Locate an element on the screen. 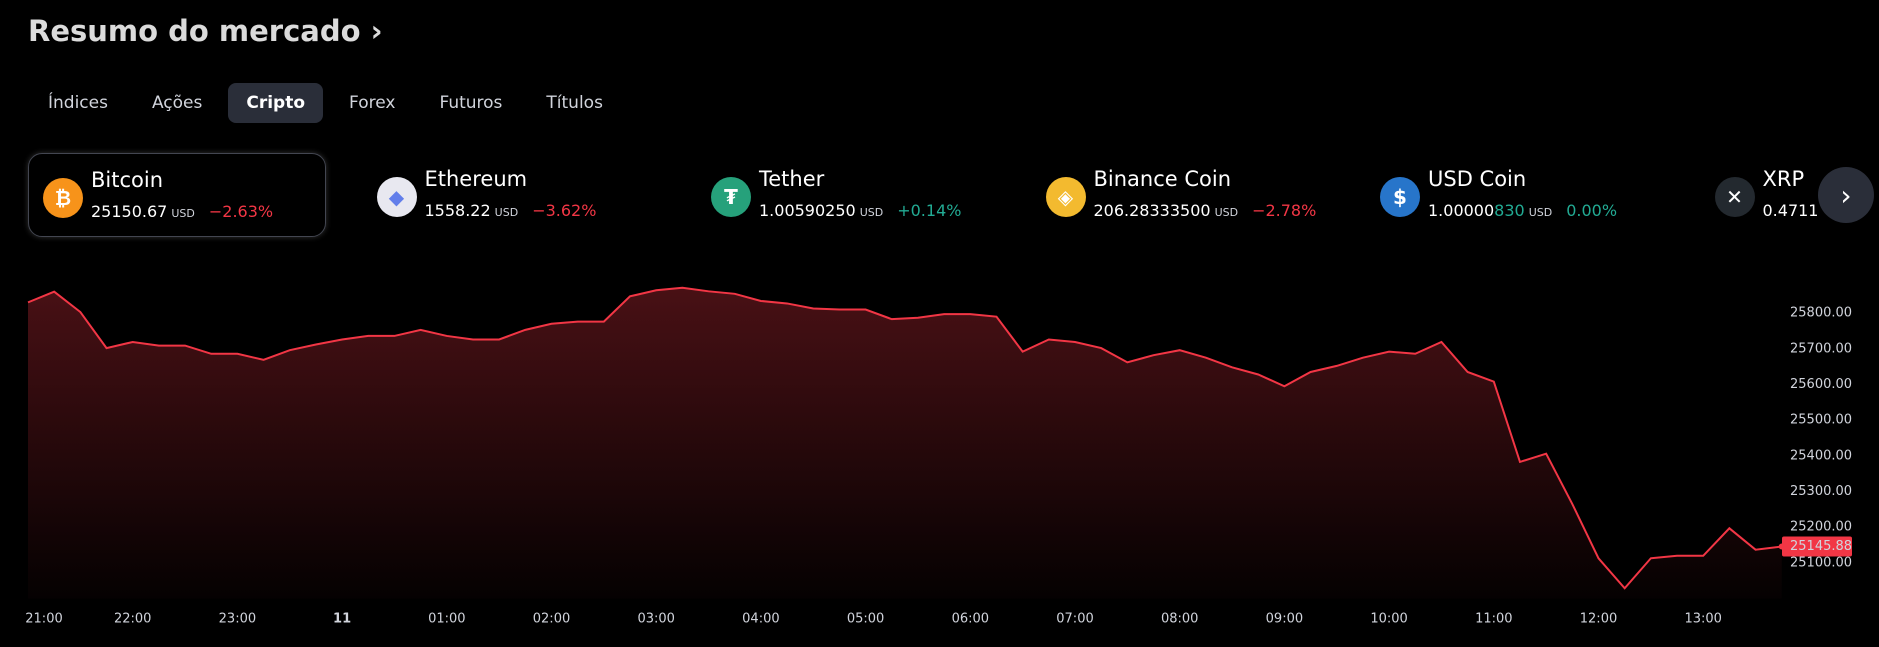 This screenshot has width=1879, height=647. y-tick-label: 25800.00 is located at coordinates (1821, 313).